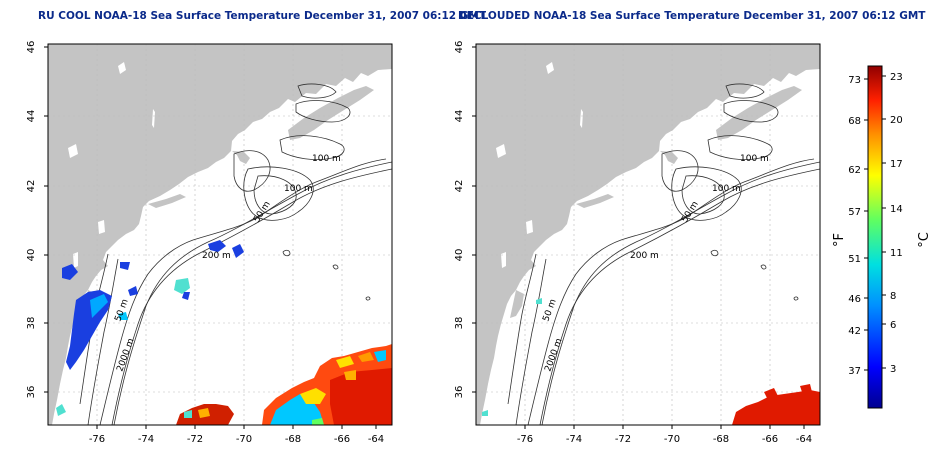 The image size is (950, 475). What do you see at coordinates (644, 256) in the screenshot?
I see `right-contour-label-200: 200 m` at bounding box center [644, 256].